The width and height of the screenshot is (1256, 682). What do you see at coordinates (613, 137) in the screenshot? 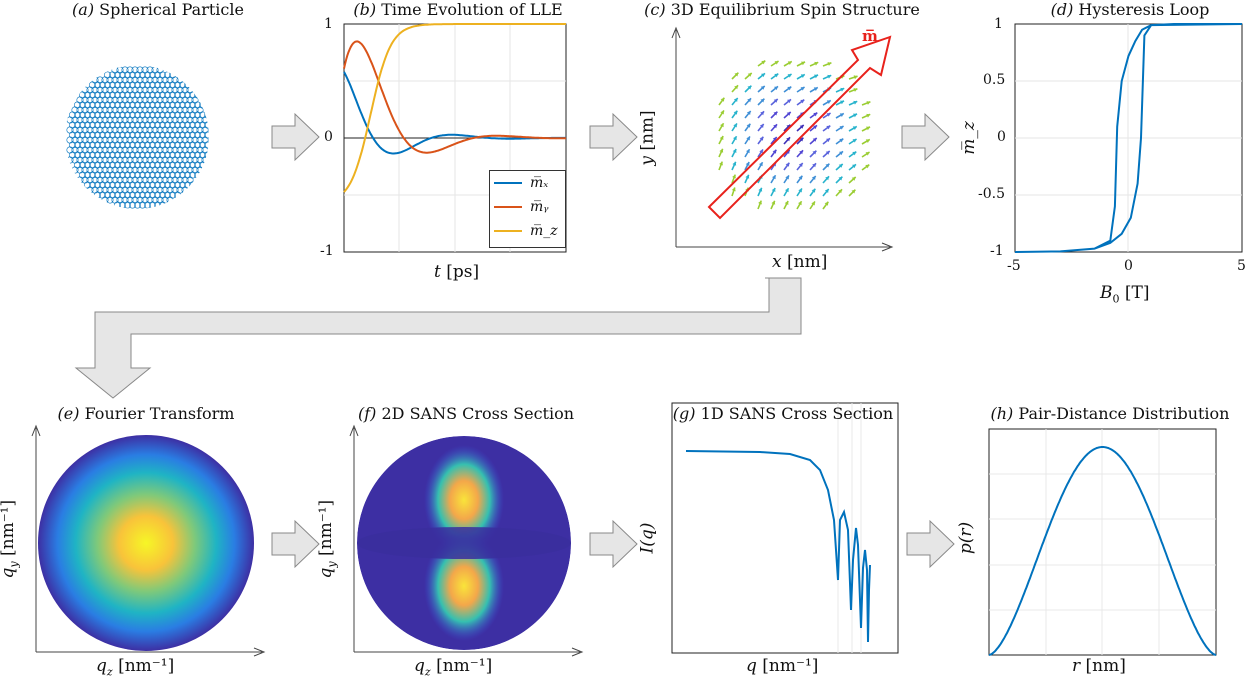
I see `arrow-b-c` at bounding box center [613, 137].